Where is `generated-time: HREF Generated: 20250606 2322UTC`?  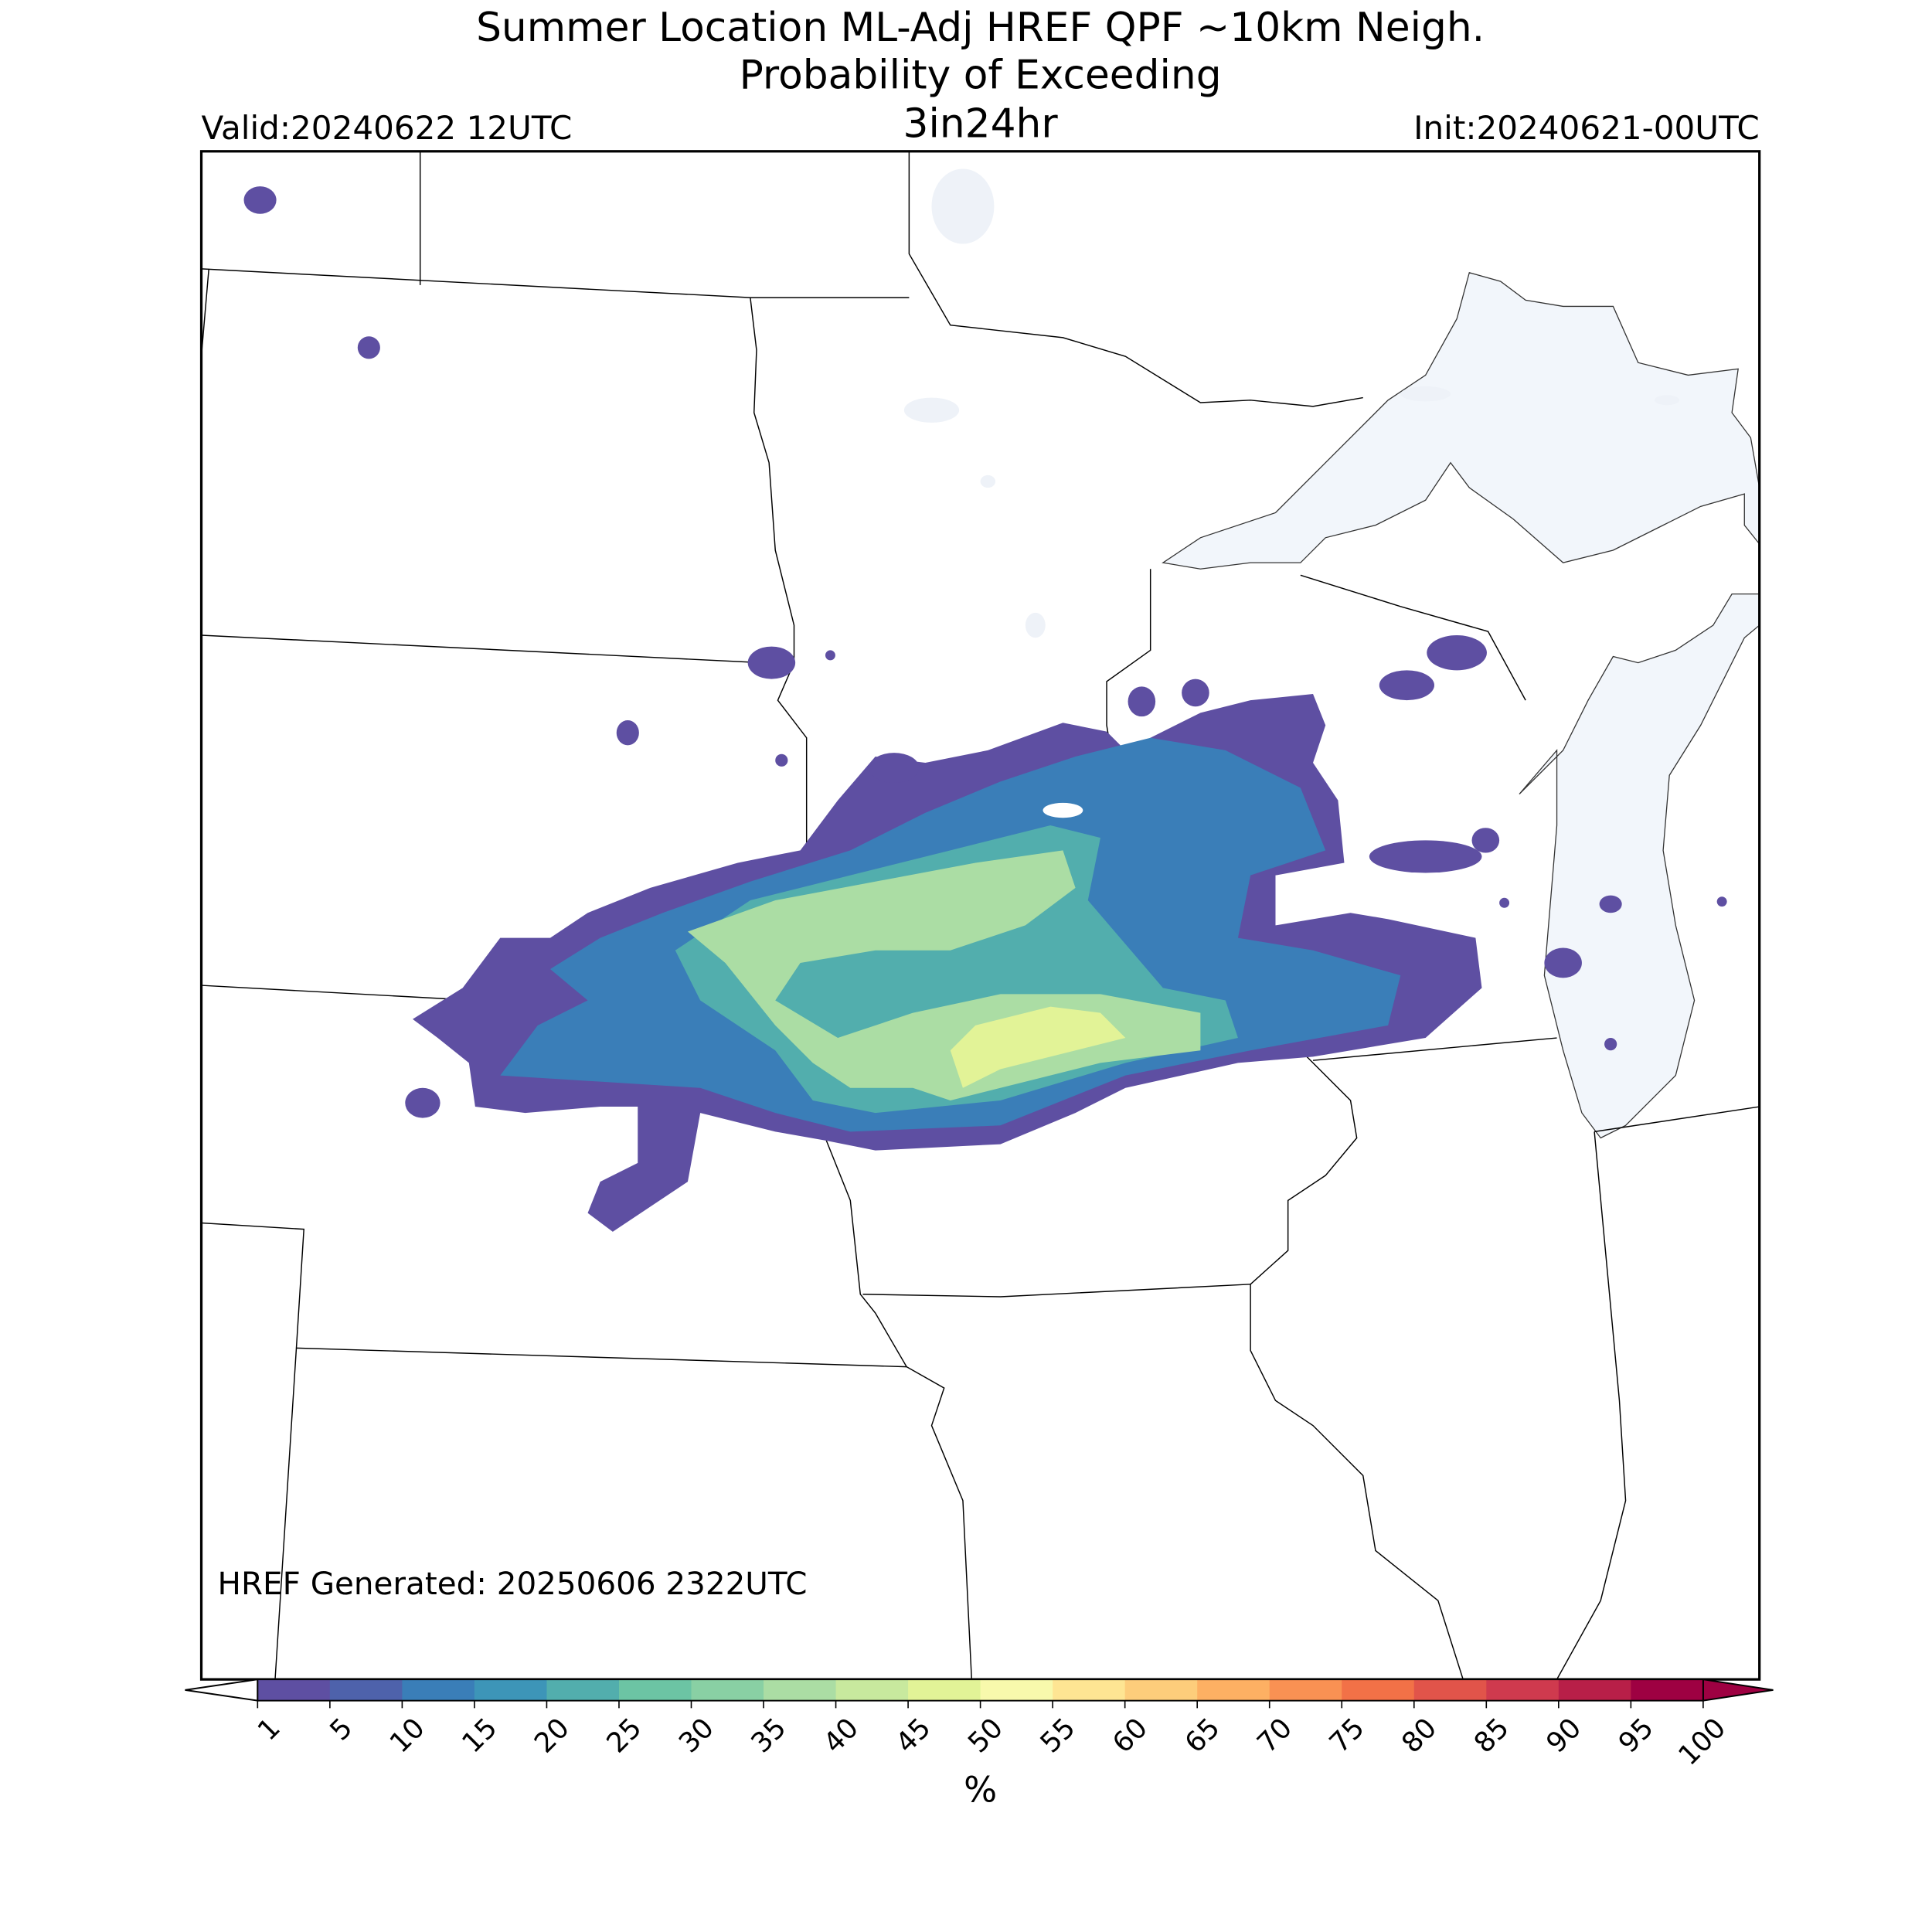 generated-time: HREF Generated: 20250606 2322UTC is located at coordinates (513, 1584).